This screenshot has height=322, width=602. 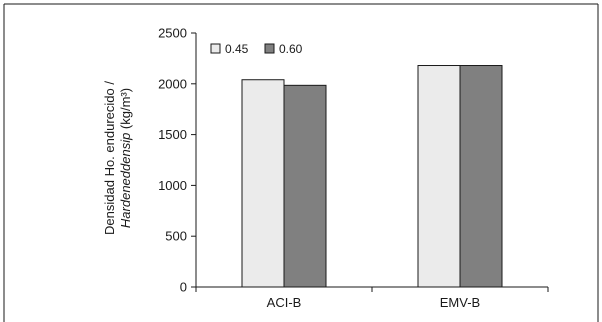 I want to click on y-tick-label: 1500, so click(x=172, y=134).